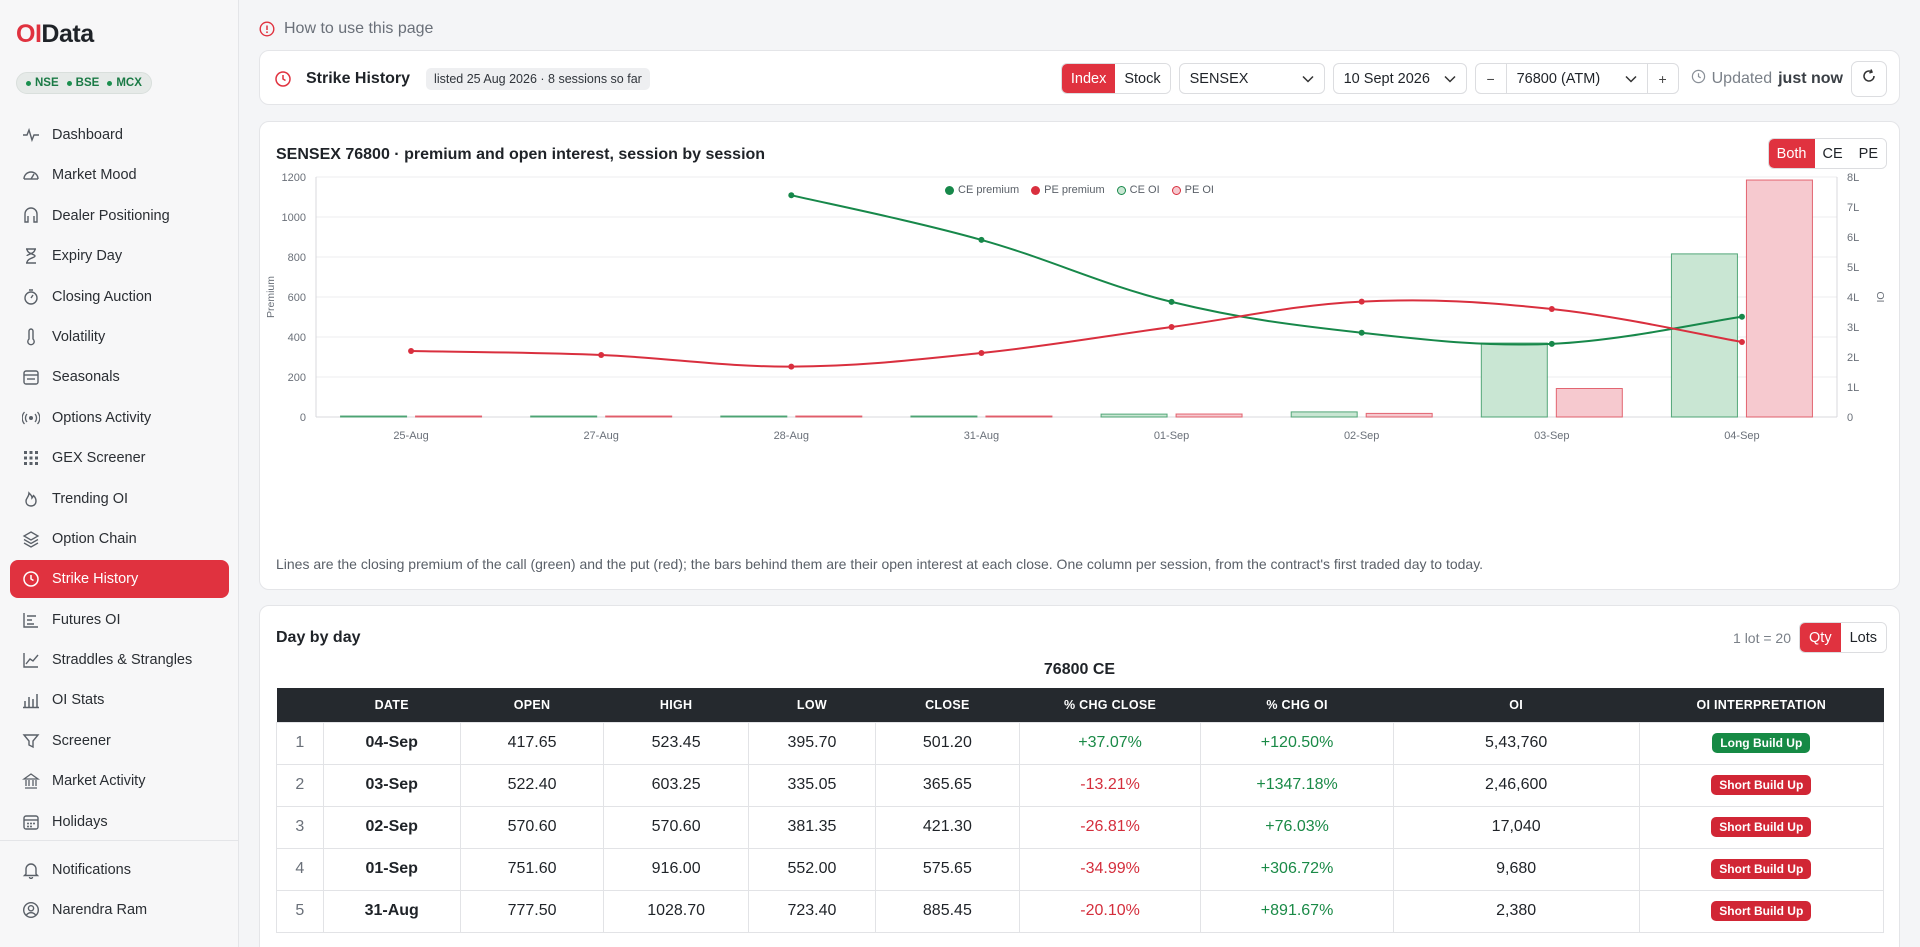 The height and width of the screenshot is (947, 1920). I want to click on user-icon, so click(31, 910).